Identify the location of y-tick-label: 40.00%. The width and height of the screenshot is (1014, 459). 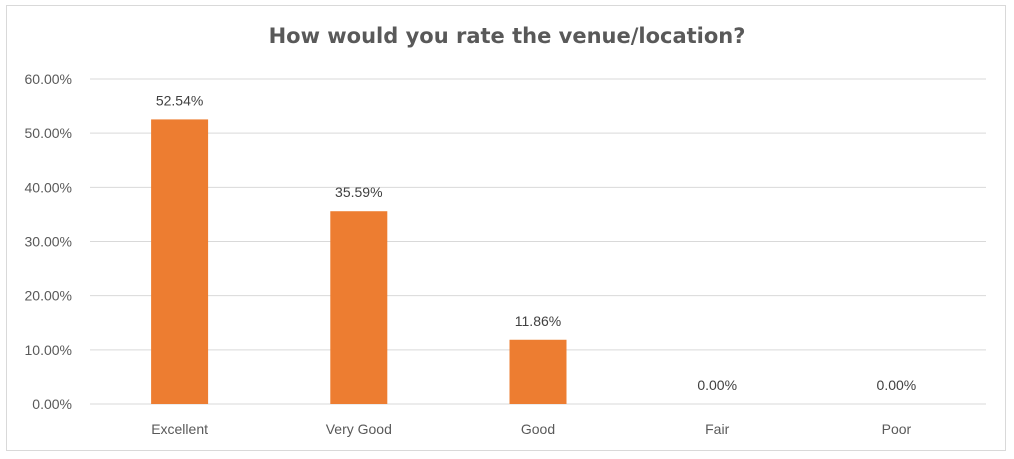
(48, 187).